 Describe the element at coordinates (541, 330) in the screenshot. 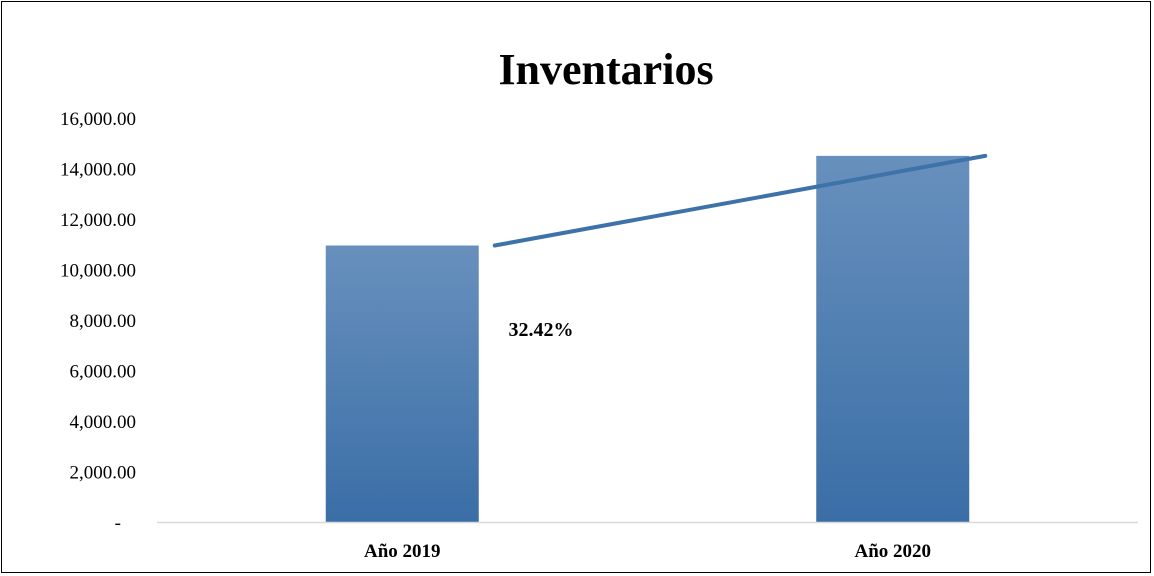

I see `growth-annotation: 32.42%` at that location.